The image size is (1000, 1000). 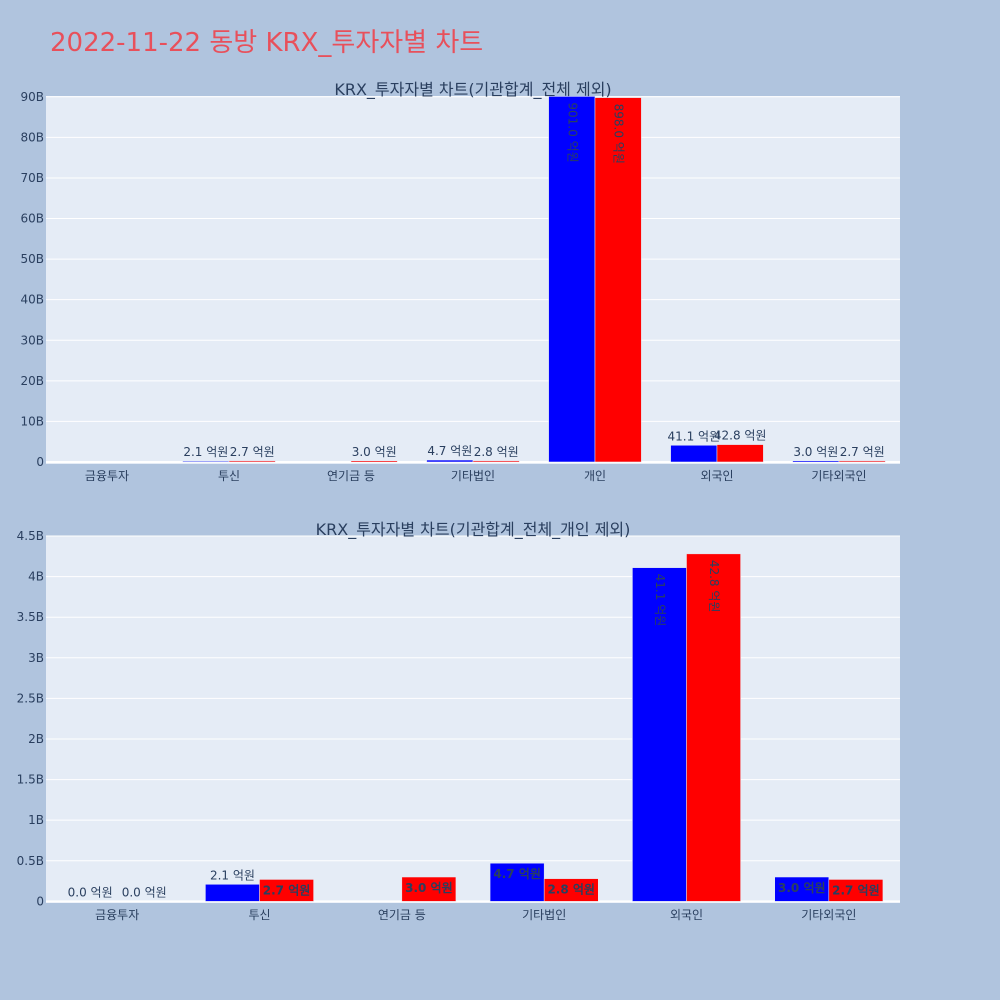 I want to click on y-tick-label: 40B, so click(x=32, y=300).